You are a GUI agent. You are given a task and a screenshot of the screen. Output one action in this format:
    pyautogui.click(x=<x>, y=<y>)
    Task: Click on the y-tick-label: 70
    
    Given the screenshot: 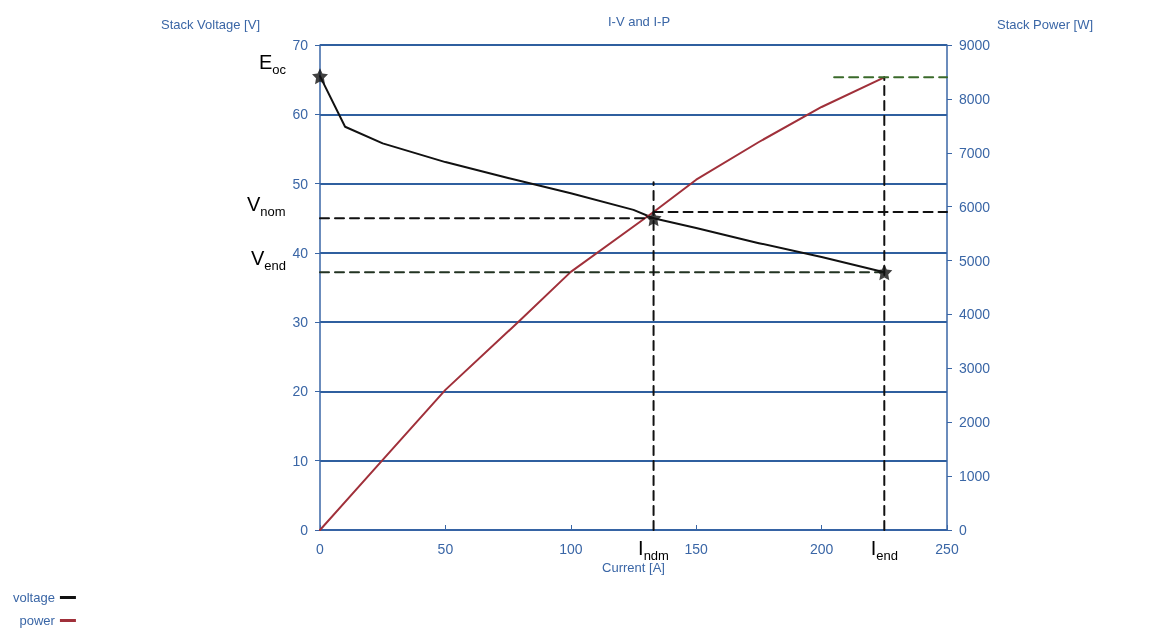 What is the action you would take?
    pyautogui.click(x=300, y=45)
    